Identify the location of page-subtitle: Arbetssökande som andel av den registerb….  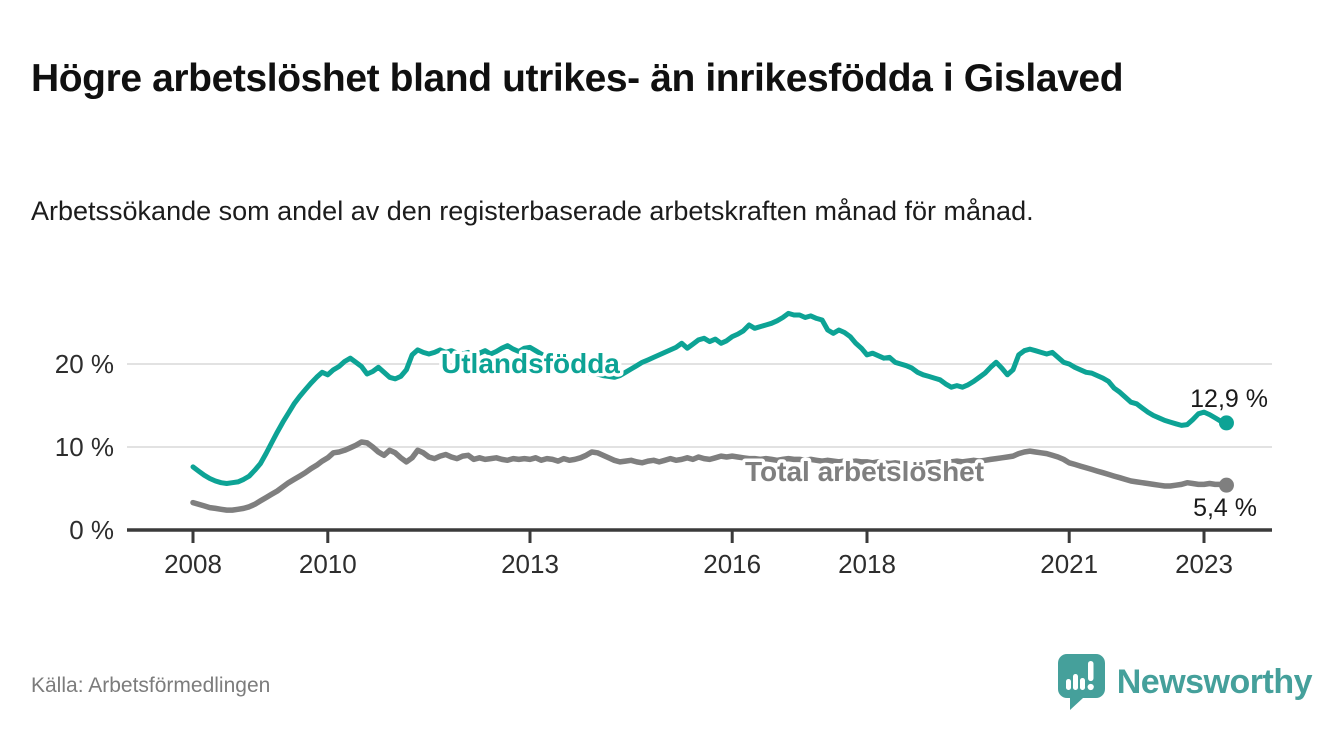
(532, 211).